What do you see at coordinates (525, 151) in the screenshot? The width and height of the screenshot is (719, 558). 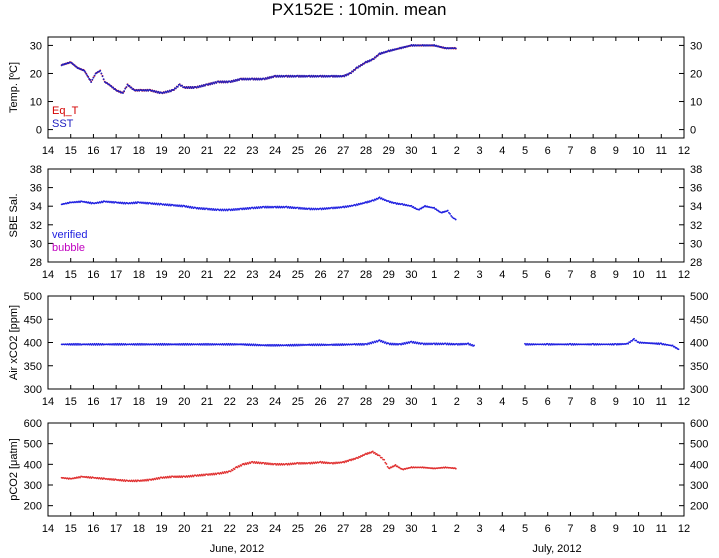 I see `x-tick-label: 5` at bounding box center [525, 151].